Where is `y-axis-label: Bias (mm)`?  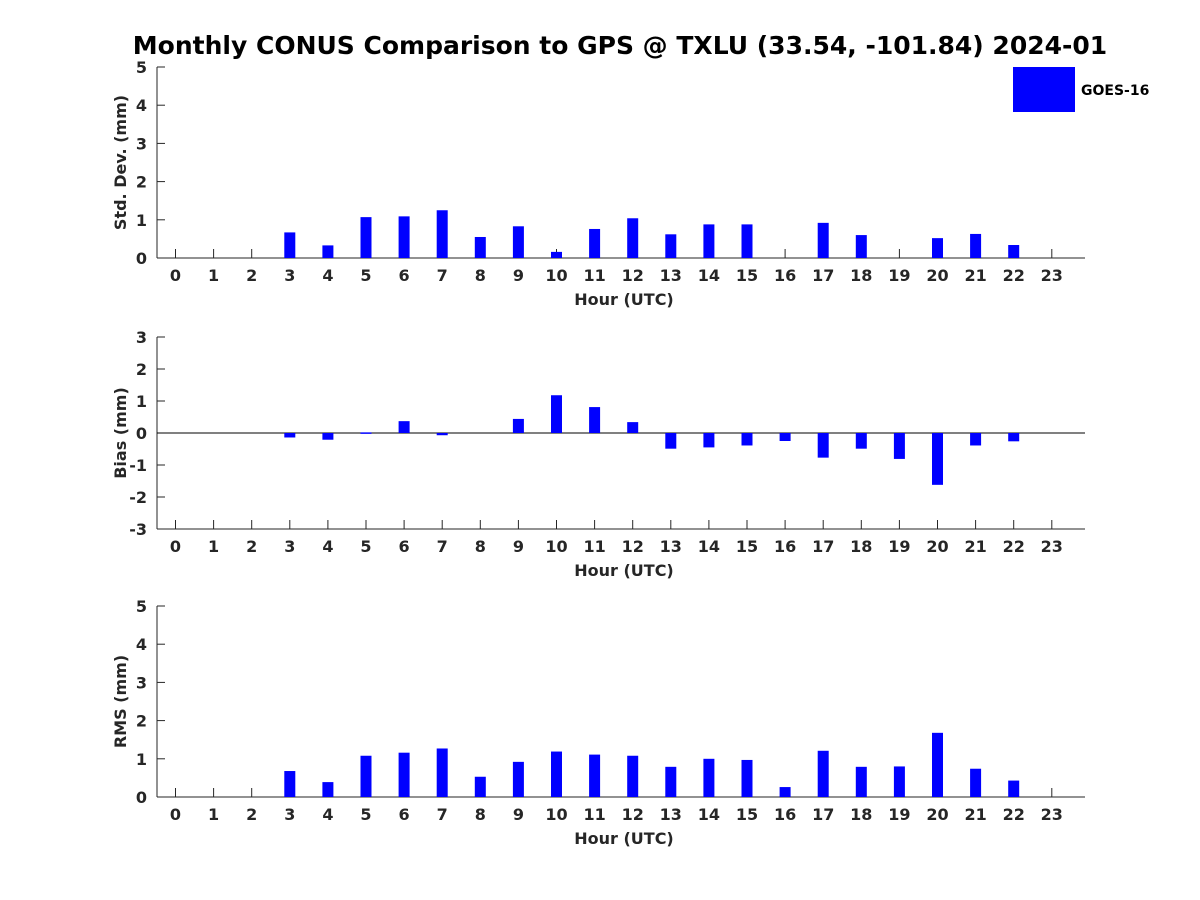
y-axis-label: Bias (mm) is located at coordinates (120, 433).